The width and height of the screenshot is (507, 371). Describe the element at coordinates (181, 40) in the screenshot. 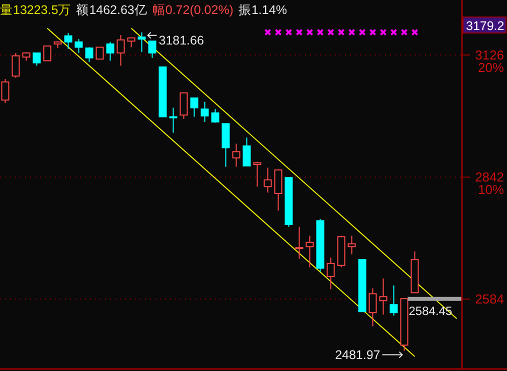

I see `annotation: 3181.66` at that location.